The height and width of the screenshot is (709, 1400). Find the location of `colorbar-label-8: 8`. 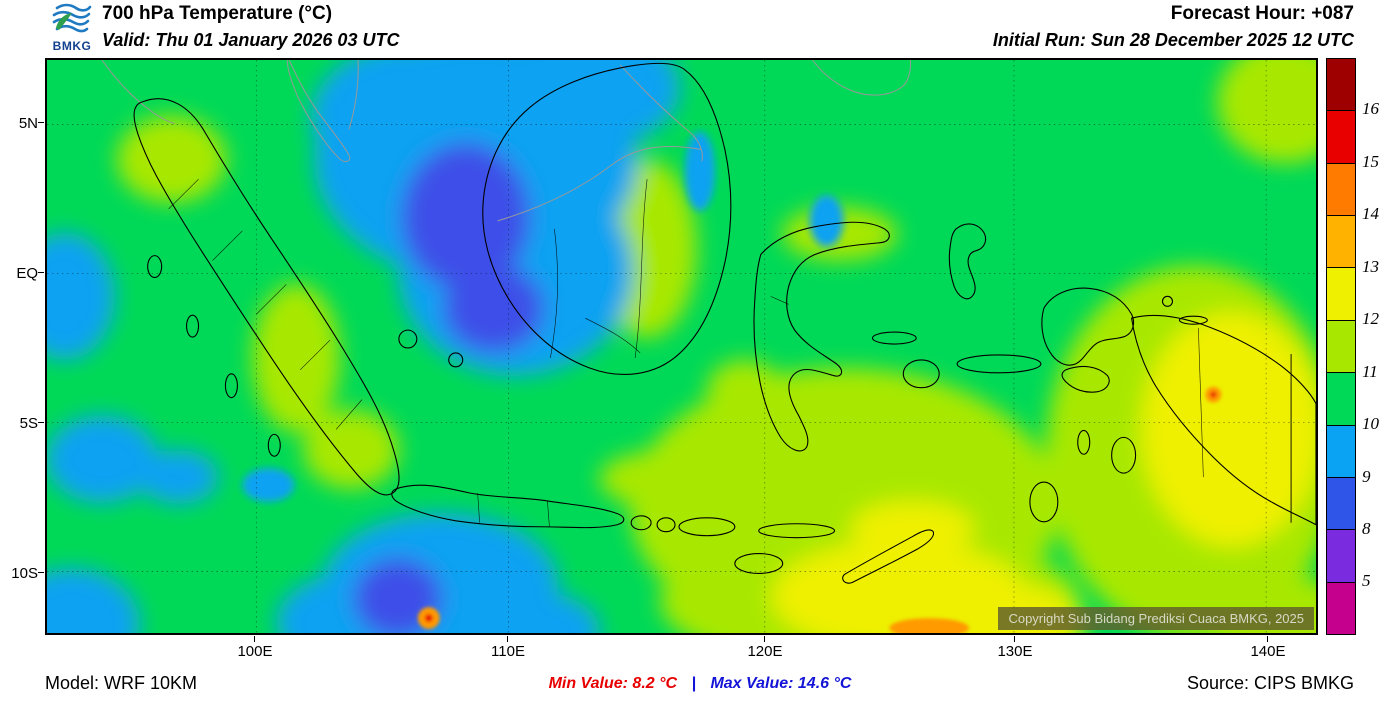

colorbar-label-8: 8 is located at coordinates (1366, 528).